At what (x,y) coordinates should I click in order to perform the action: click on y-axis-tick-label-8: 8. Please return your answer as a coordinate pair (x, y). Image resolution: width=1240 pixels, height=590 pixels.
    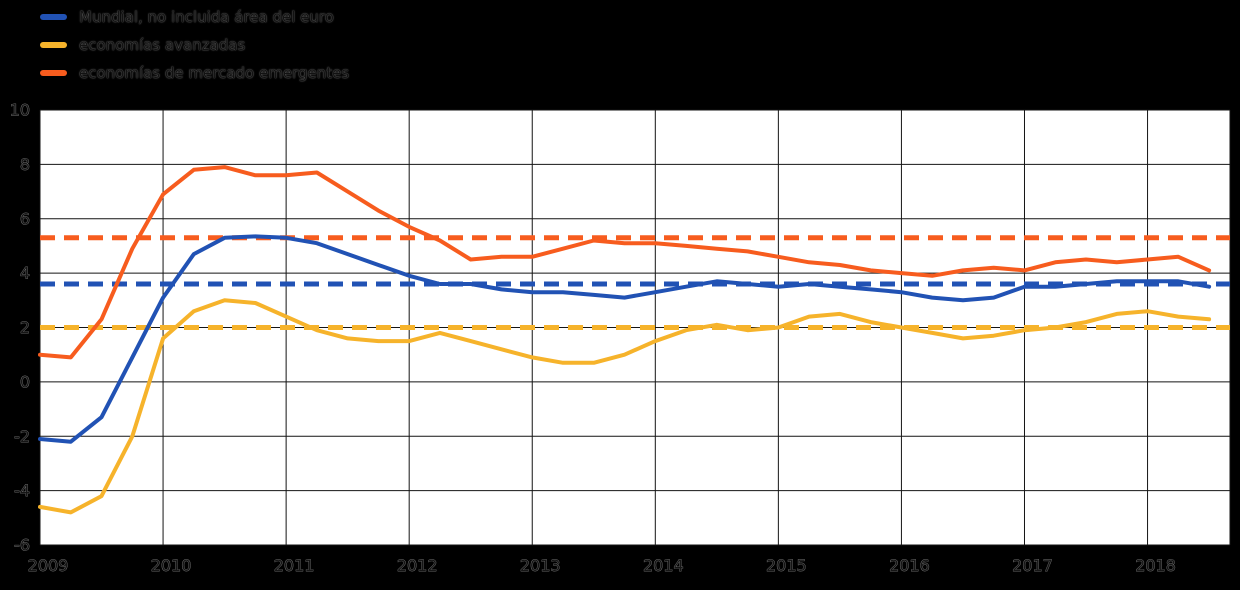
    Looking at the image, I should click on (25, 164).